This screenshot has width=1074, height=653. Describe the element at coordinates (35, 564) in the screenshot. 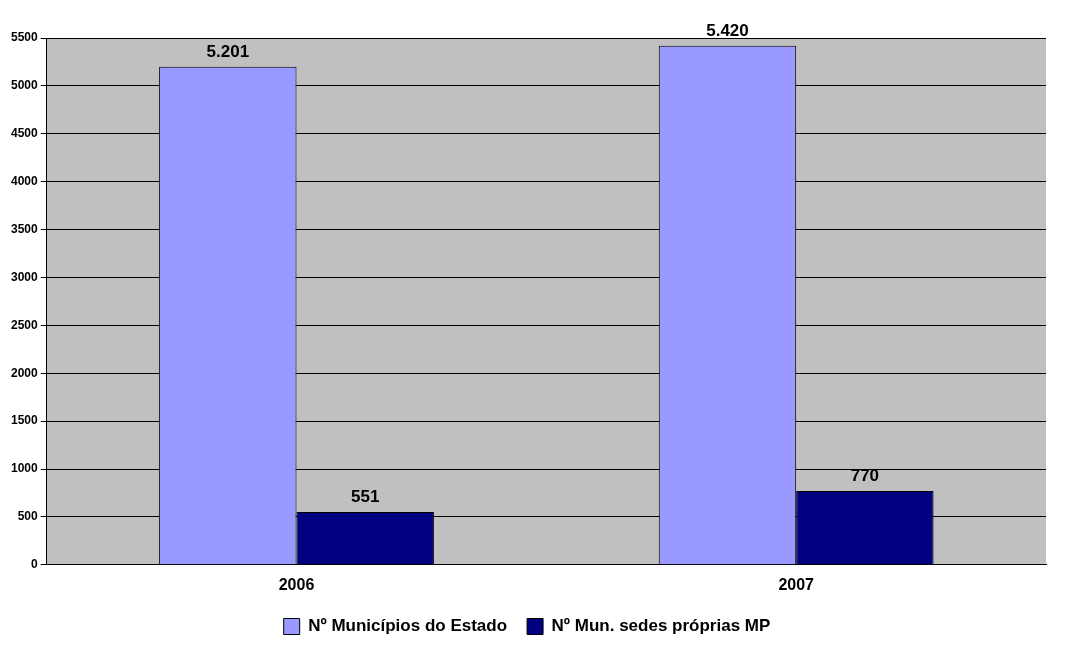

I see `y-tick-label: 0` at that location.